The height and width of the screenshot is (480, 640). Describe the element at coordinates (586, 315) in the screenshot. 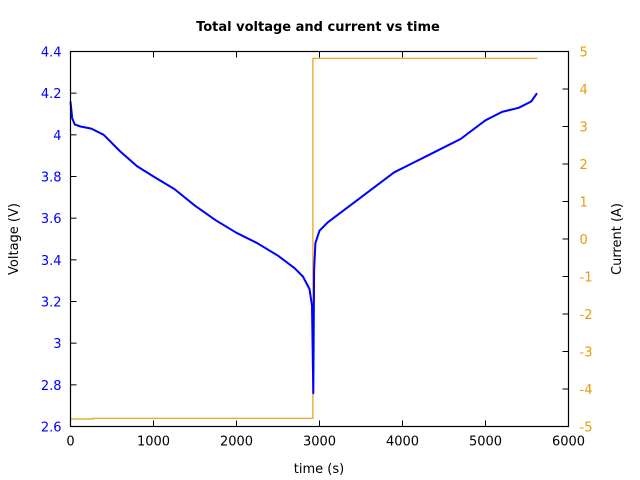

I see `y2-tick-label: -2` at that location.